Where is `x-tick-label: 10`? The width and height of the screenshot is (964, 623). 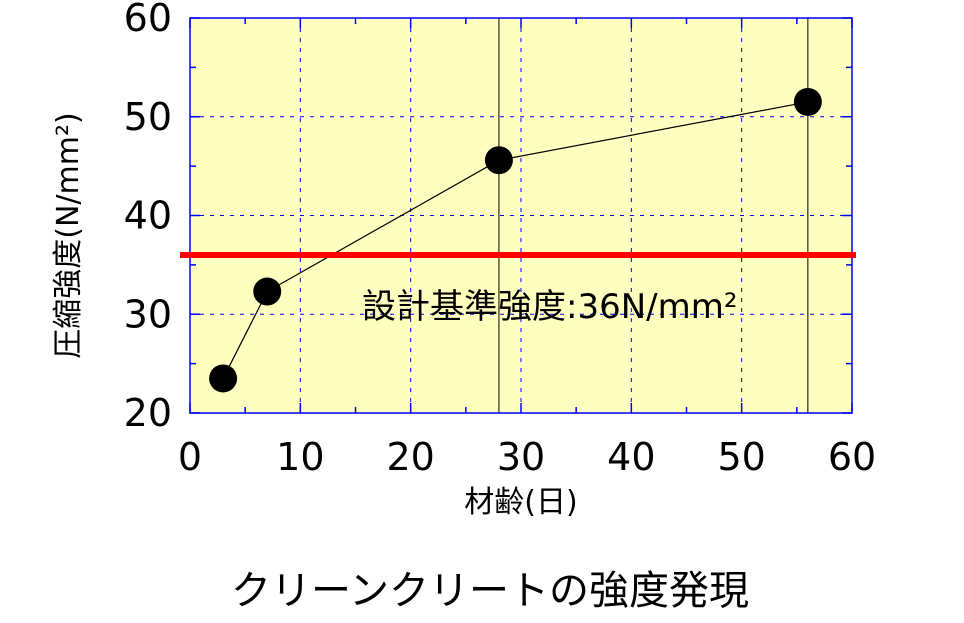 x-tick-label: 10 is located at coordinates (300, 457).